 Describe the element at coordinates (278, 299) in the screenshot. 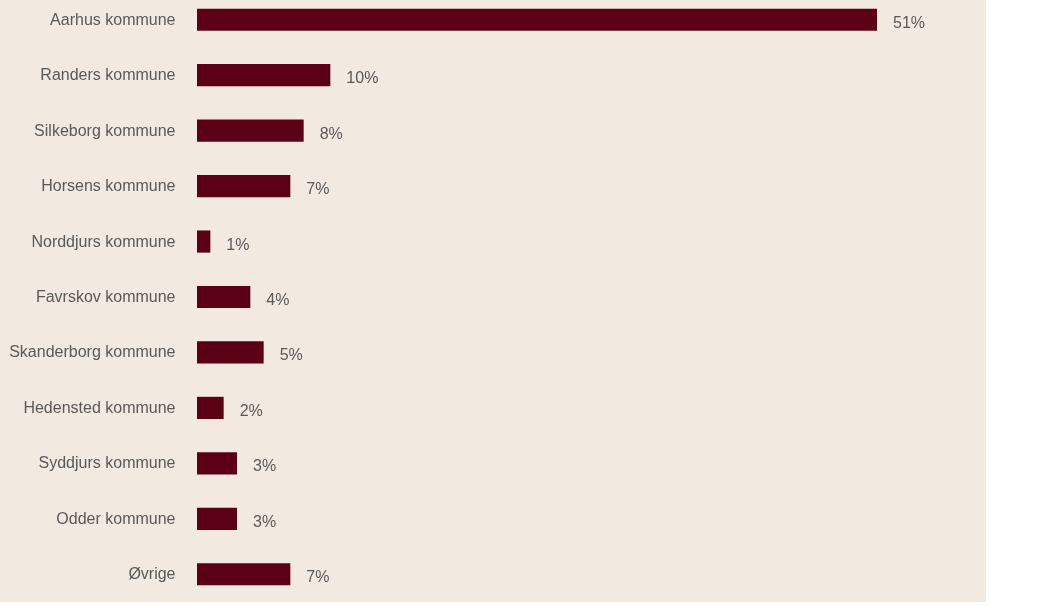

I see `data-label: 4%` at that location.